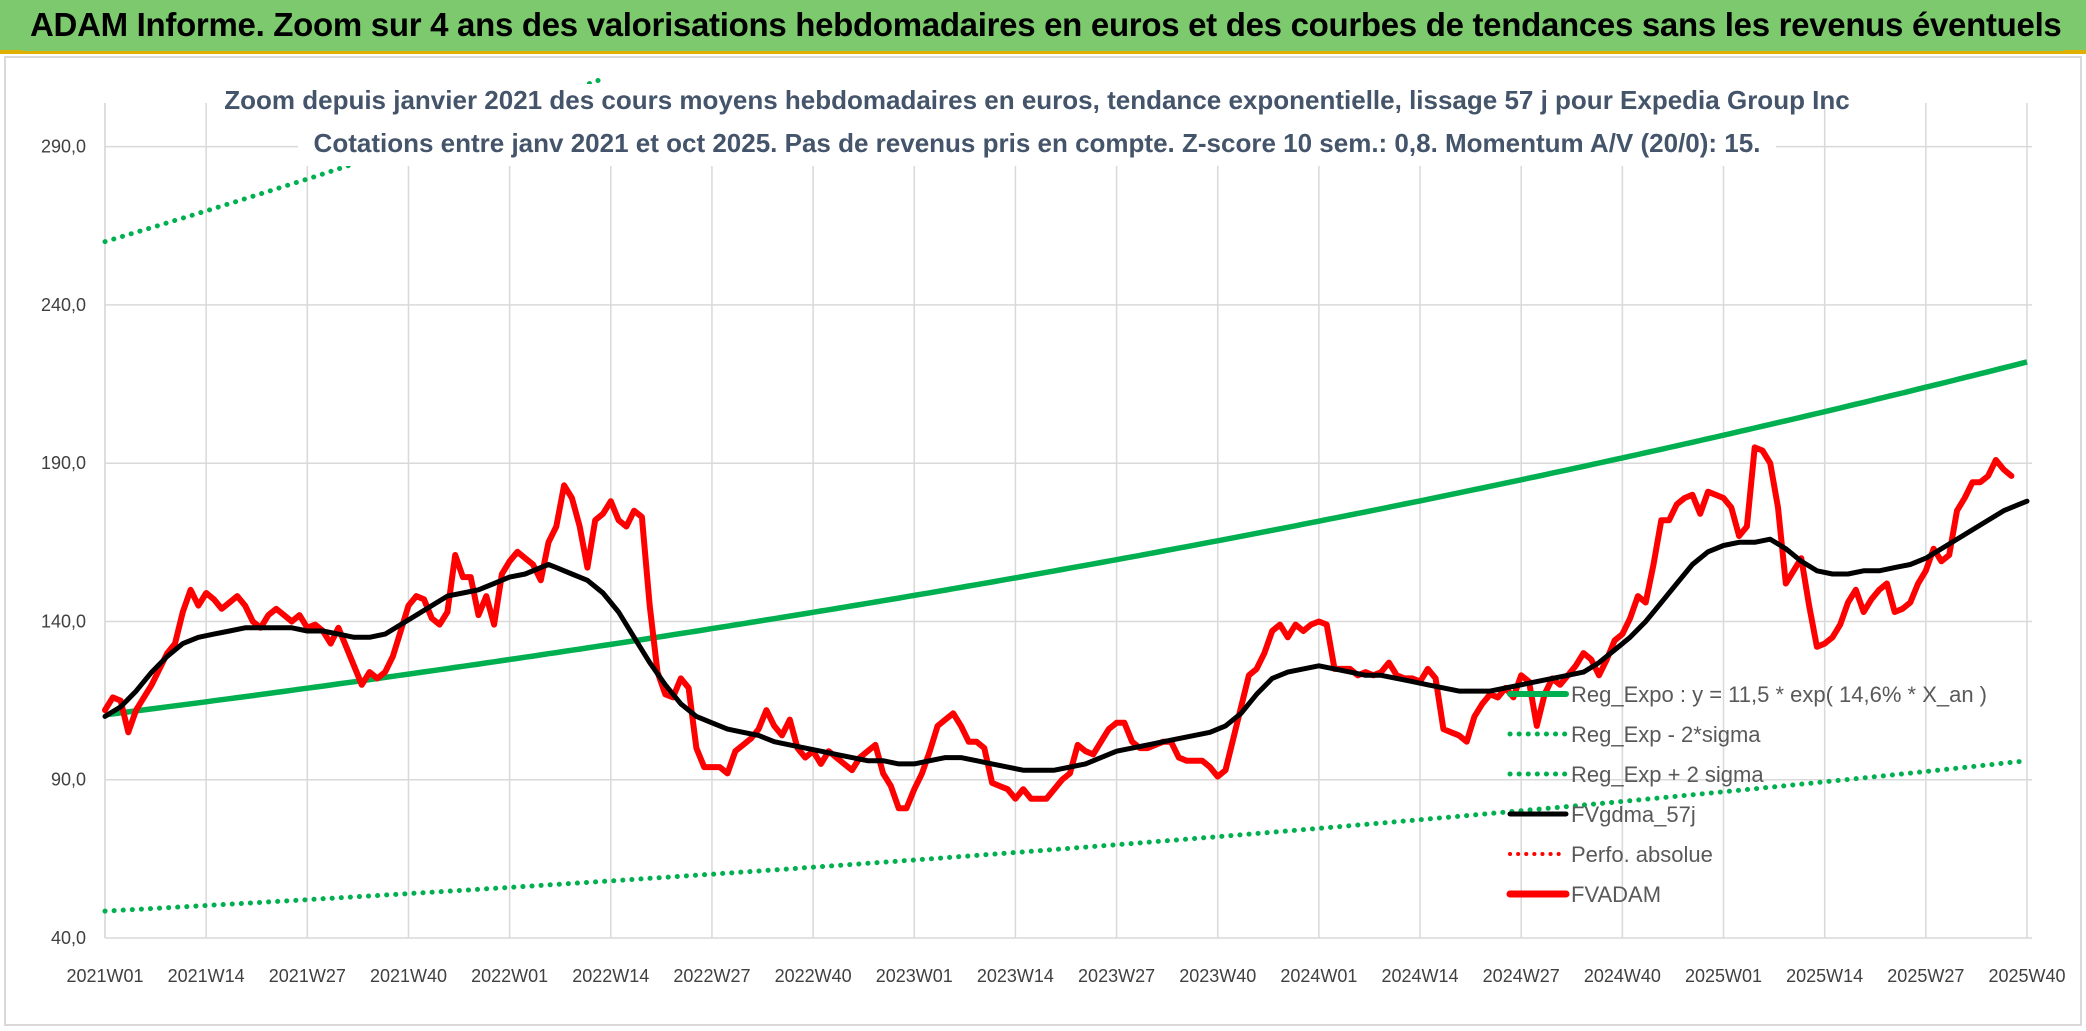  What do you see at coordinates (2026, 976) in the screenshot?
I see `x-tick-label: 2025W40` at bounding box center [2026, 976].